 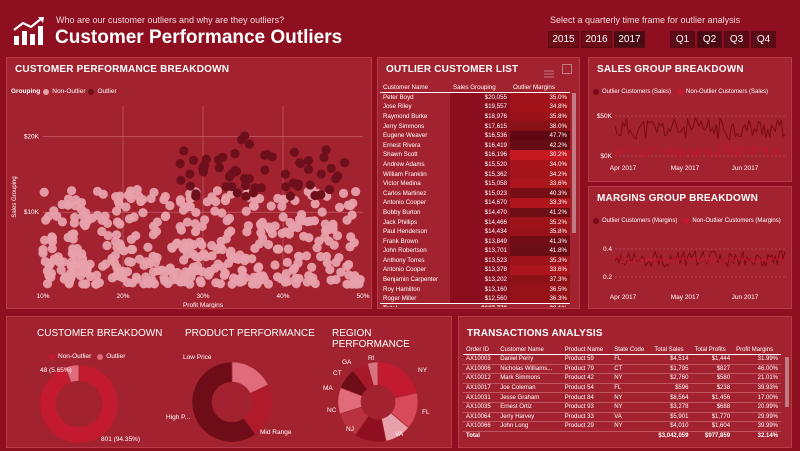 I want to click on table-row: Shawn Scott $16,196 30.2%, so click(x=475, y=155).